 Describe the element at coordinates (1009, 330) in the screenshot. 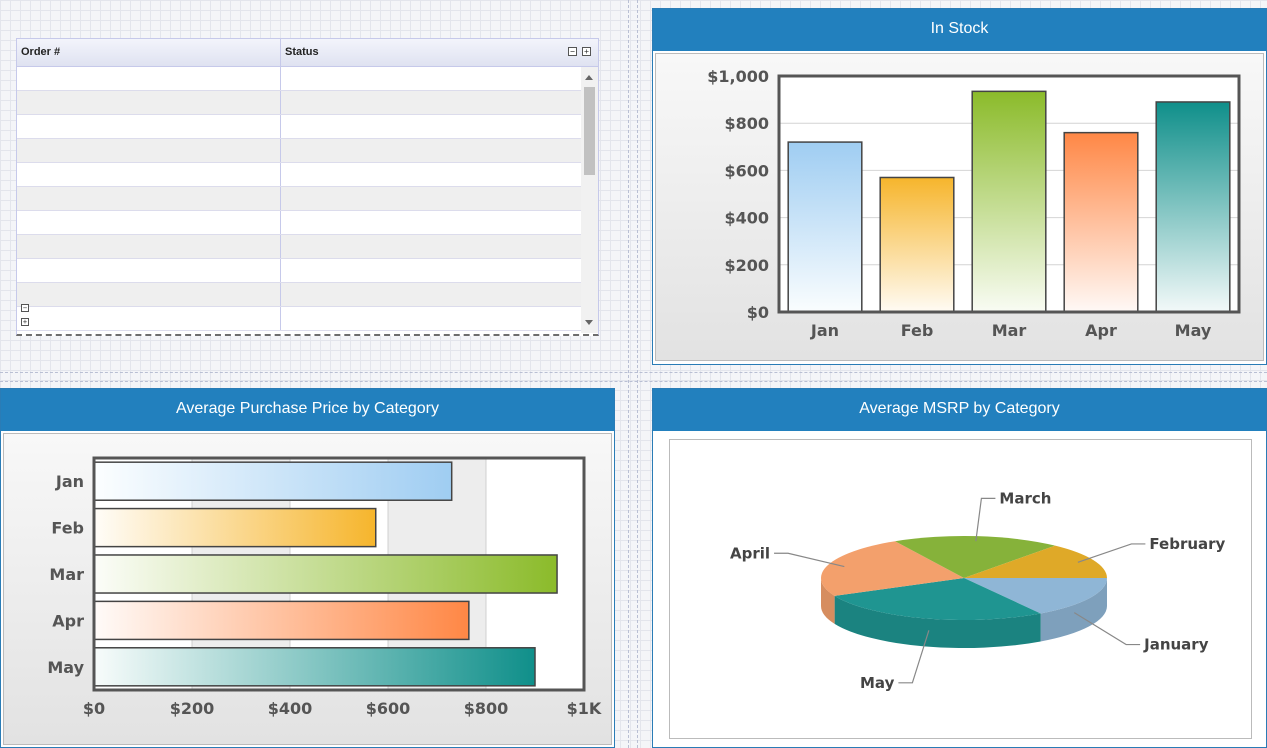

I see `x-tick-label: Mar` at that location.